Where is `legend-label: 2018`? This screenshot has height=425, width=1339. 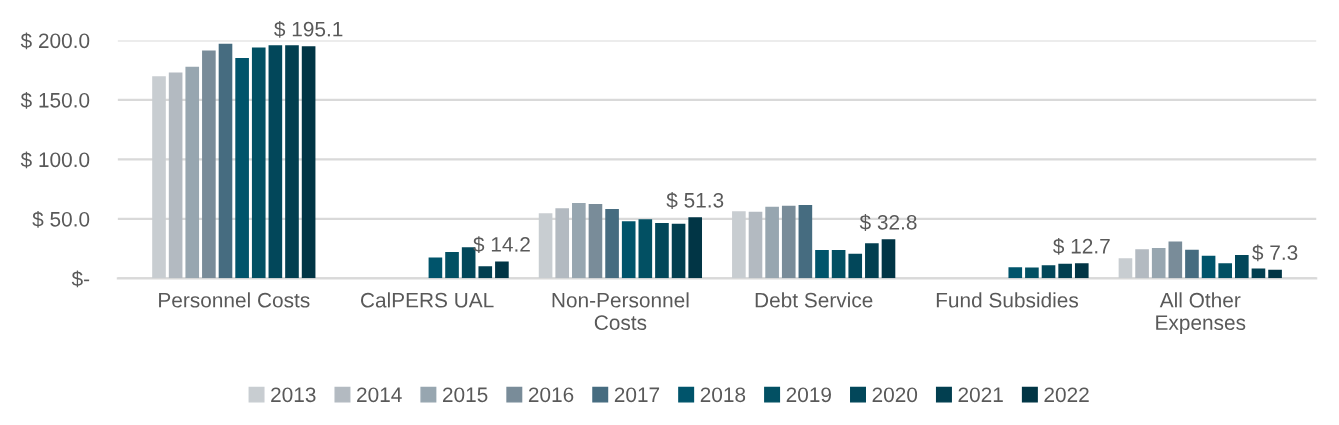
legend-label: 2018 is located at coordinates (723, 395).